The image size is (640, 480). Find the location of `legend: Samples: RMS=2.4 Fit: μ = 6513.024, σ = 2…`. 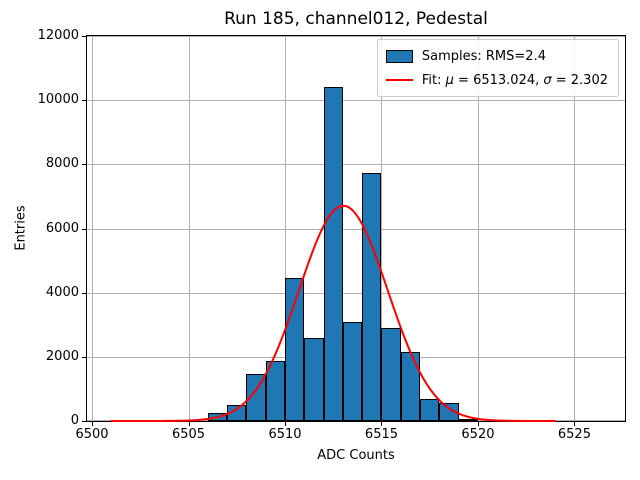

legend: Samples: RMS=2.4 Fit: μ = 6513.024, σ = 2… is located at coordinates (497, 68).